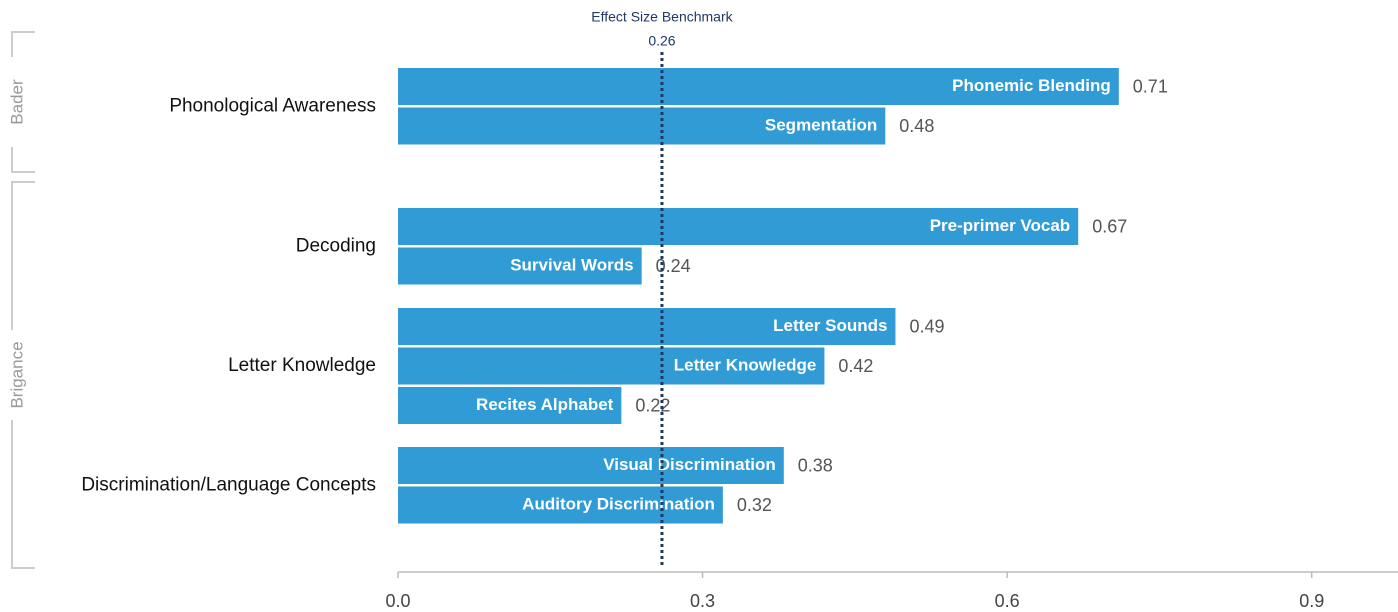  What do you see at coordinates (16, 374) in the screenshot?
I see `bracket-label: Brigance` at bounding box center [16, 374].